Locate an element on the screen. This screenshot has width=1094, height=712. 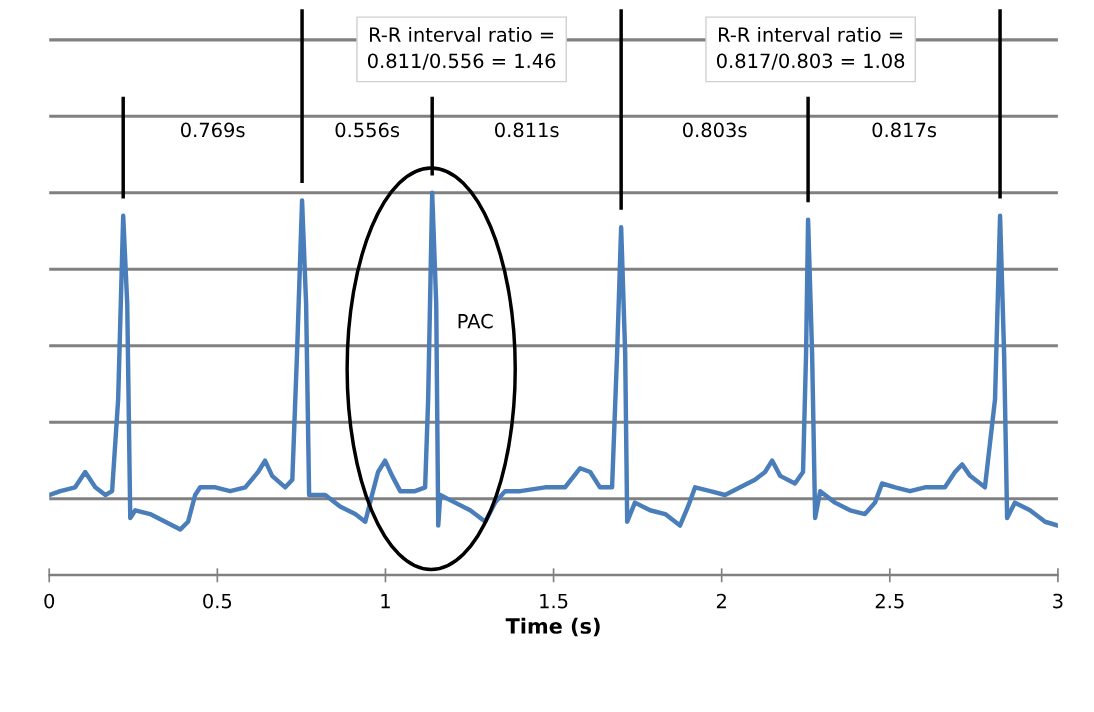
text: R-R interval ratio = 0.811/0.556 = 1.46 is located at coordinates (461, 48).